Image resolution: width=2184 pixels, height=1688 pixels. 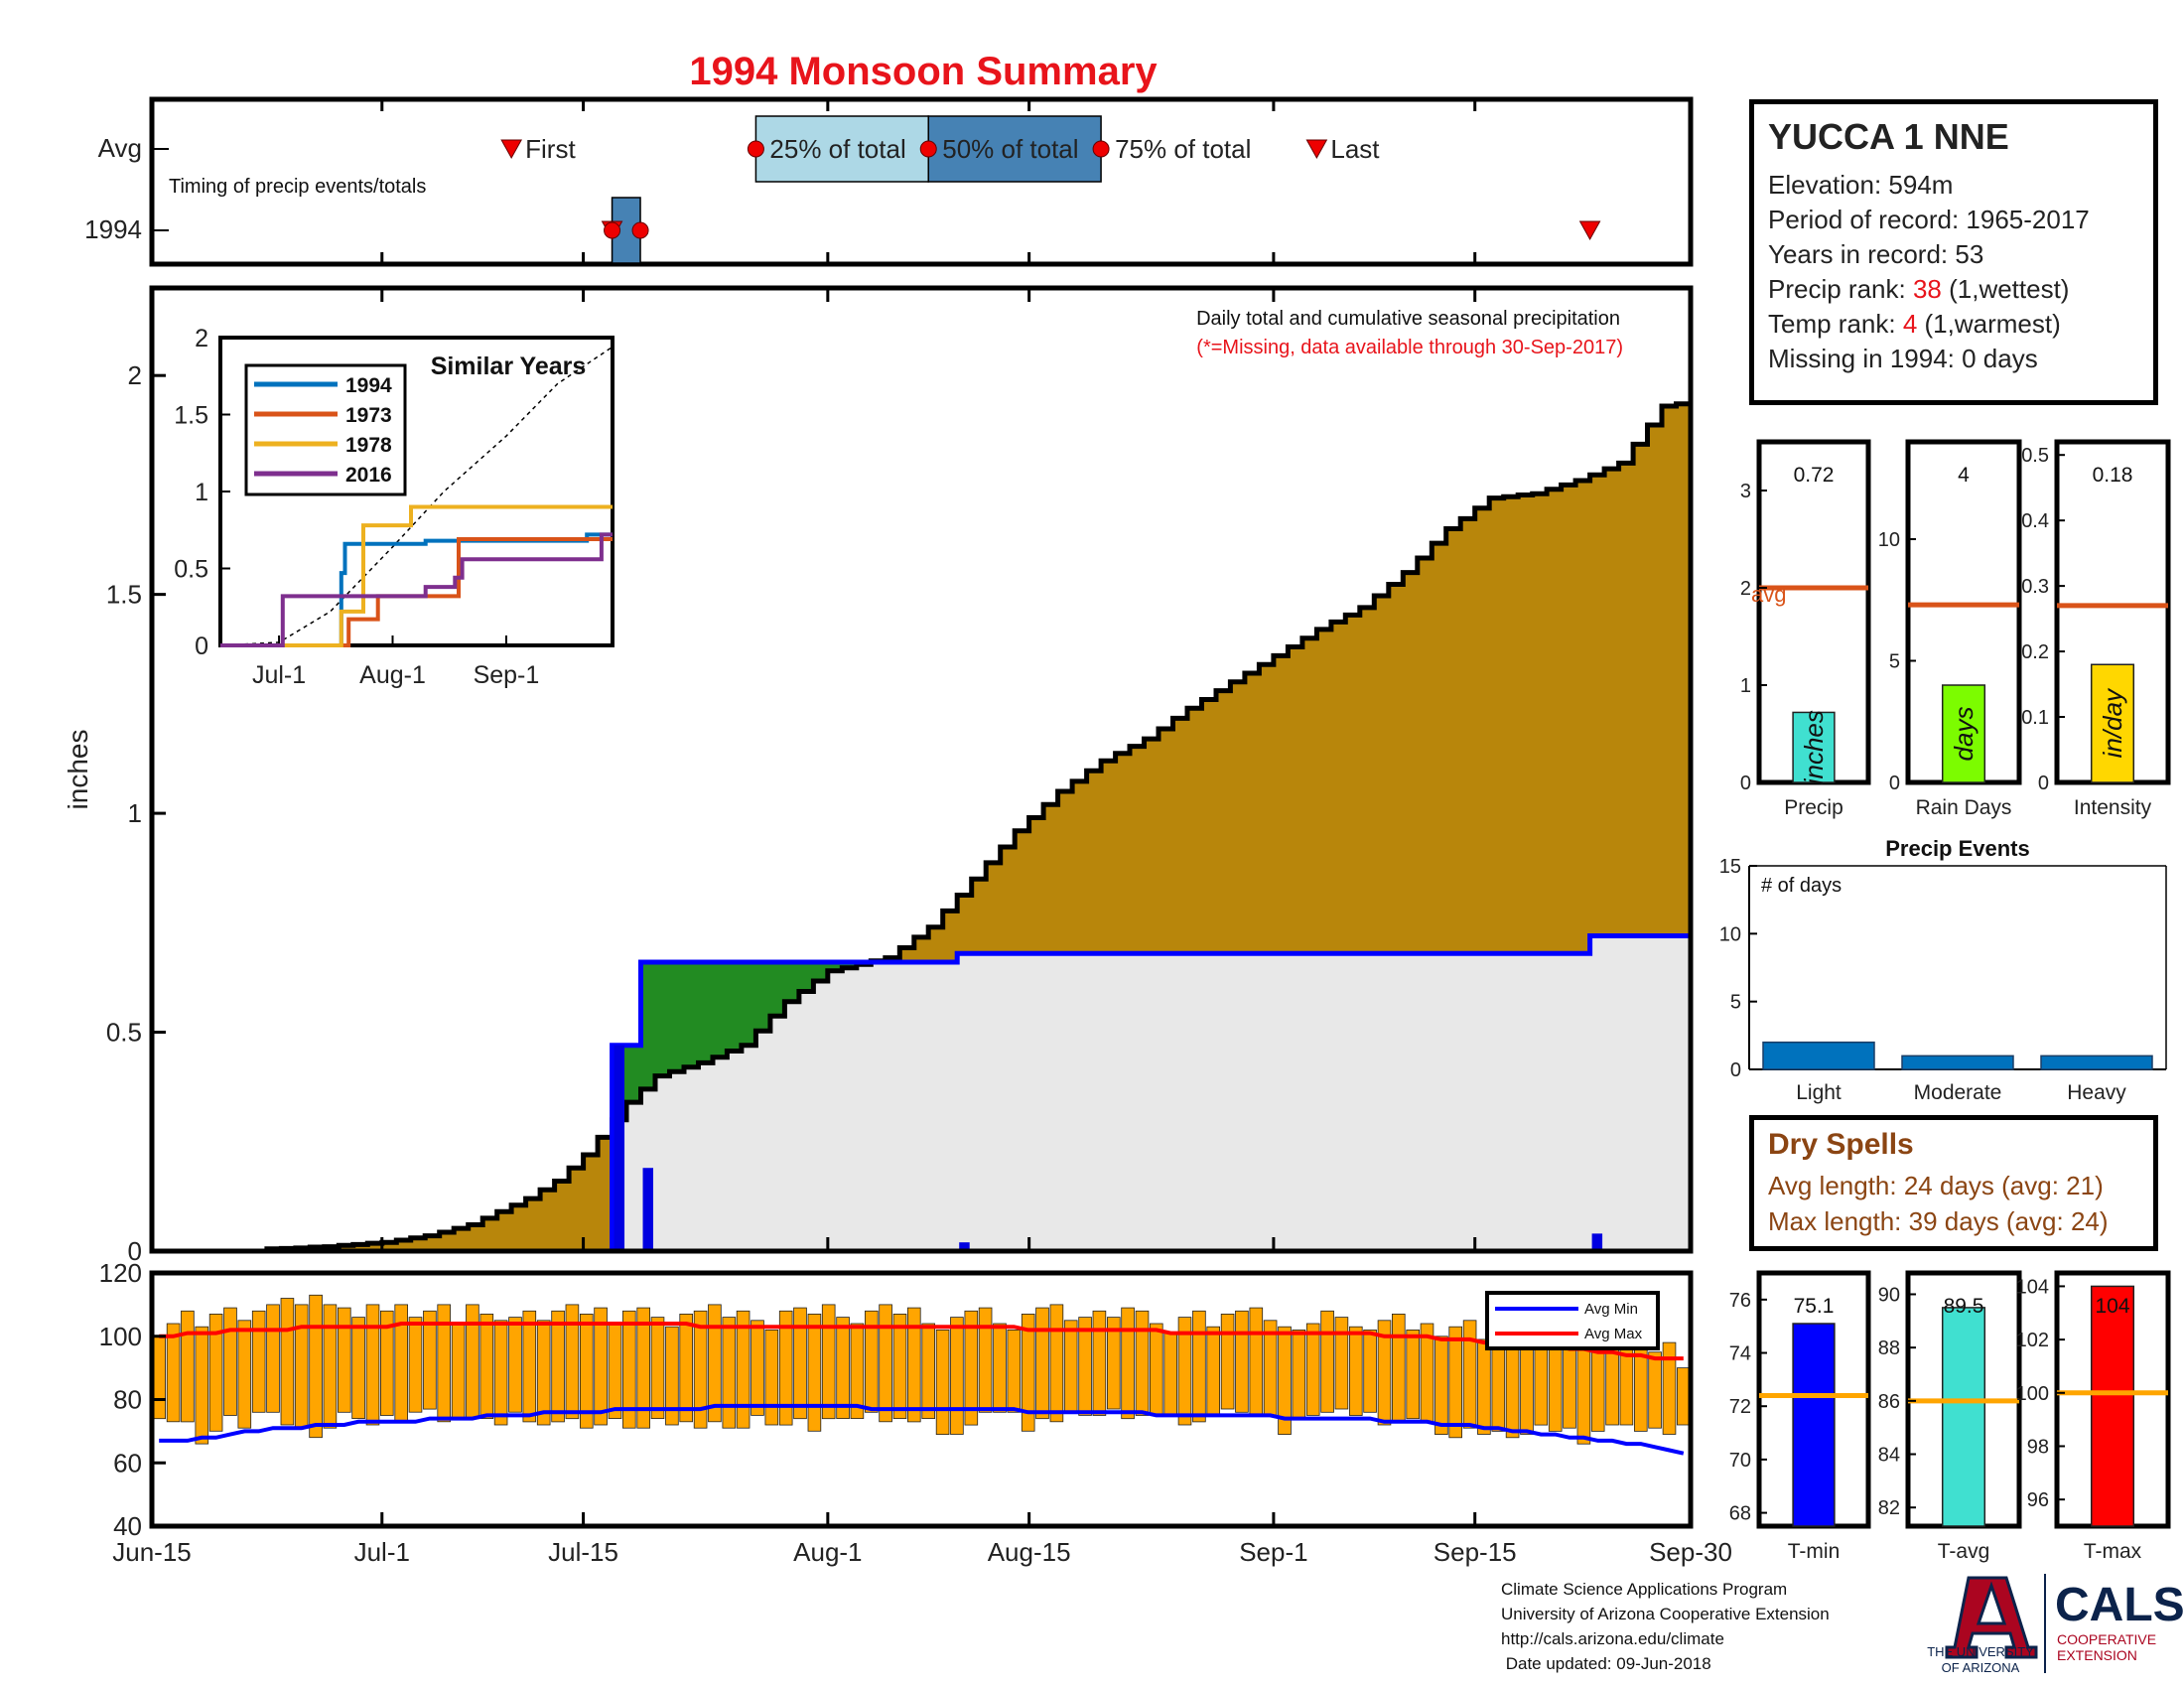 I want to click on events-y-label: # of days, so click(x=1801, y=886).